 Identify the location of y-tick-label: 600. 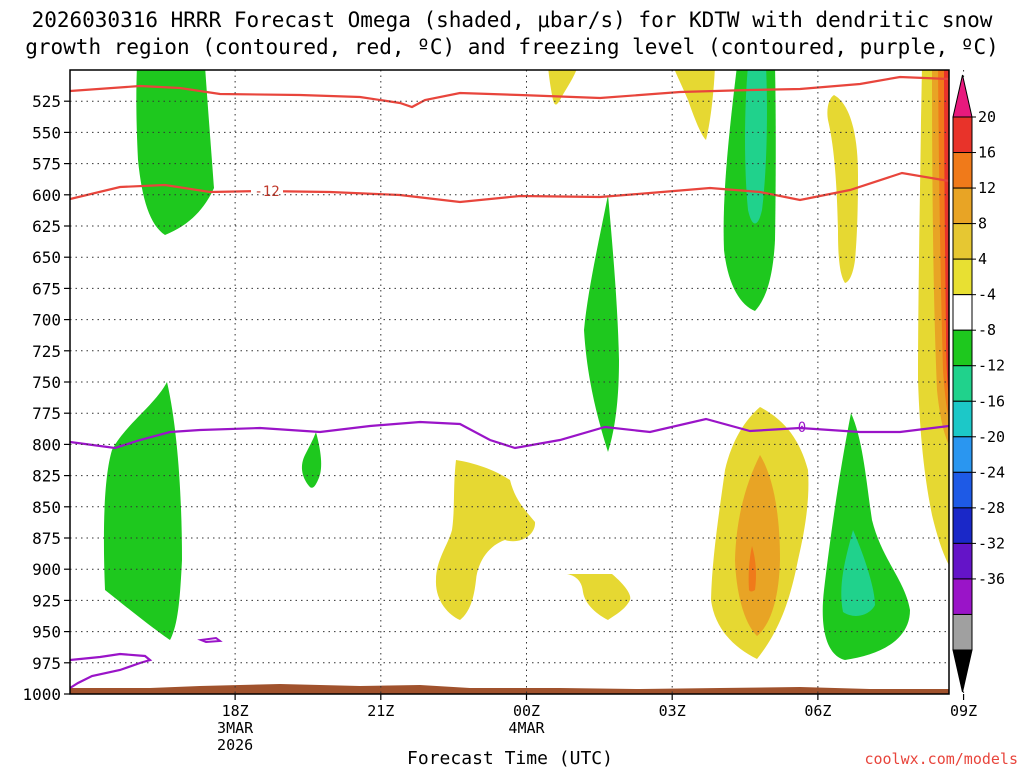
(46, 195).